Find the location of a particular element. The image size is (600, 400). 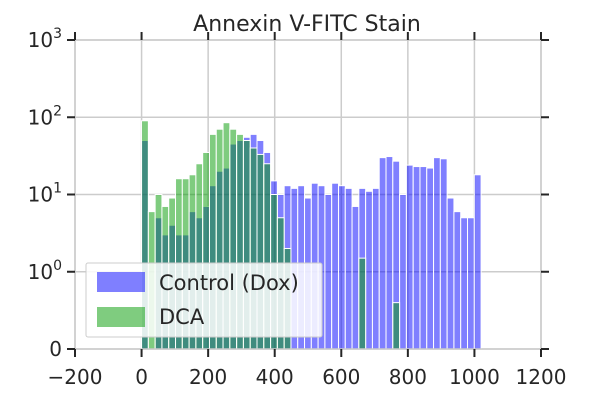

x-tick-label: −200 is located at coordinates (75, 377).